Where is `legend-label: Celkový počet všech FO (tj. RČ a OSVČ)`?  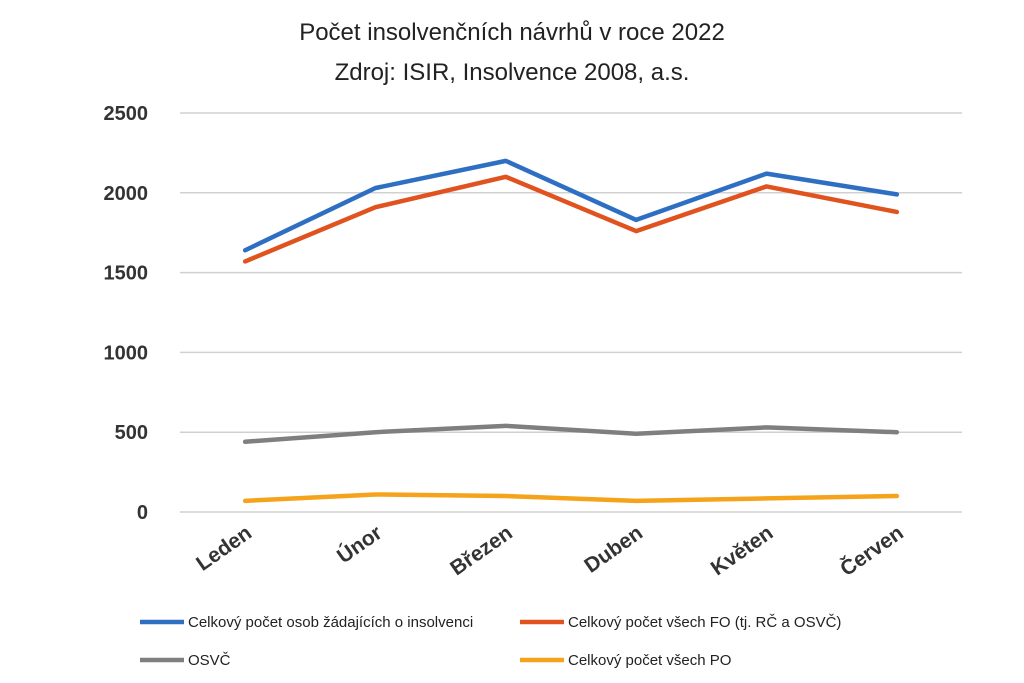
legend-label: Celkový počet všech FO (tj. RČ a OSVČ) is located at coordinates (704, 622).